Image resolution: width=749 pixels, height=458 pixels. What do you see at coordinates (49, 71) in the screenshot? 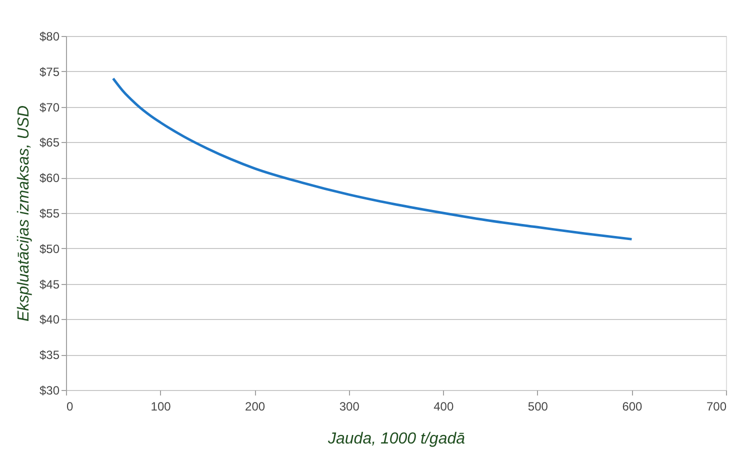
I see `y-tick-label: $75` at bounding box center [49, 71].